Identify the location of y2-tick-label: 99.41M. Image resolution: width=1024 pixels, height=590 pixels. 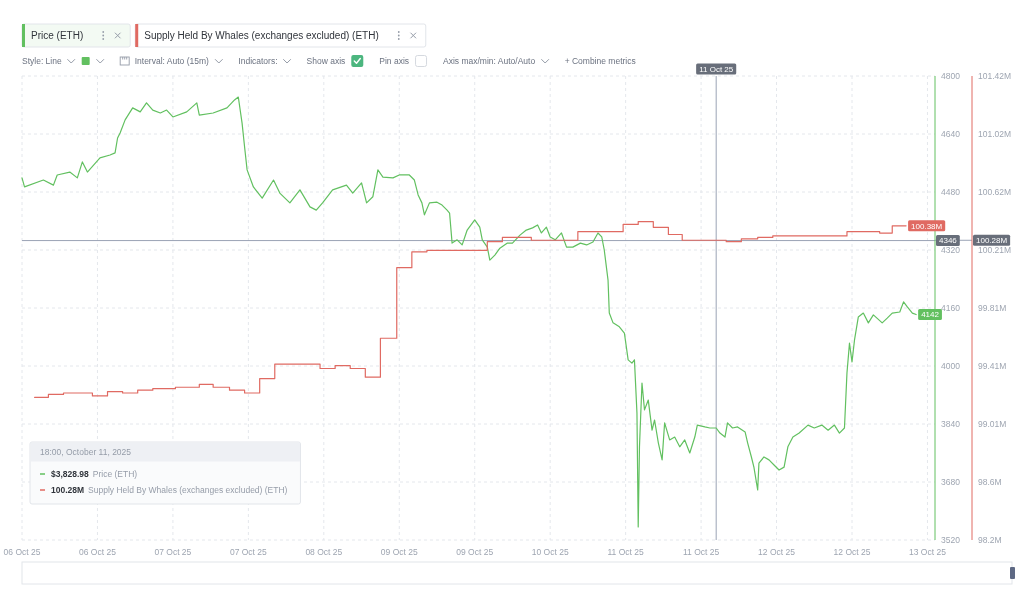
(992, 365).